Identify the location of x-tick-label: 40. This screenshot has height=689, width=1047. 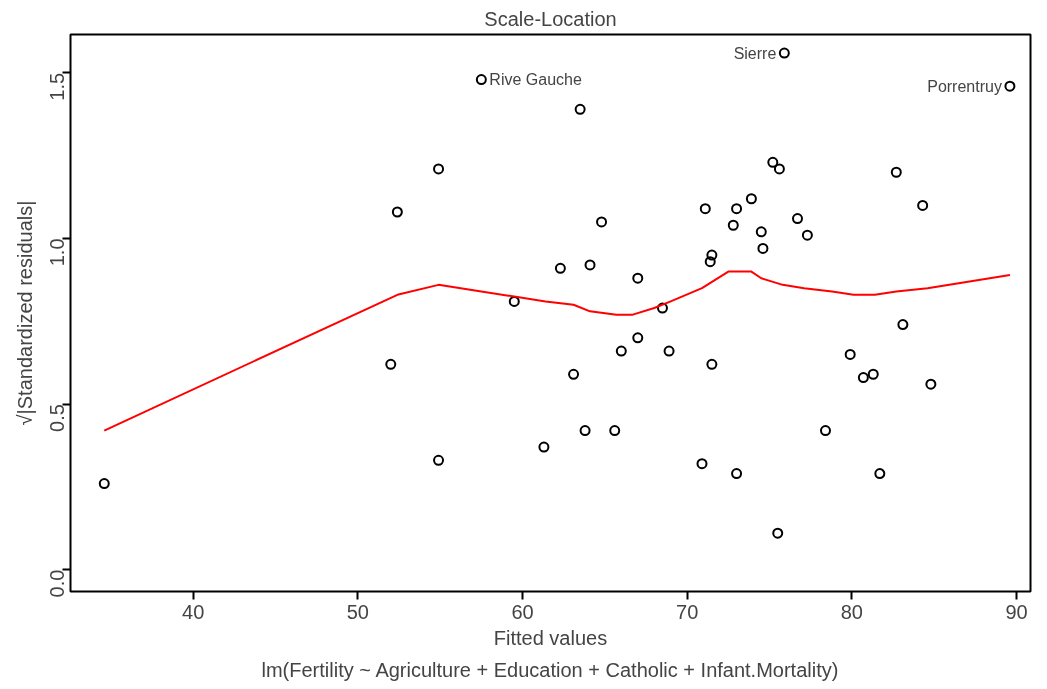
(193, 611).